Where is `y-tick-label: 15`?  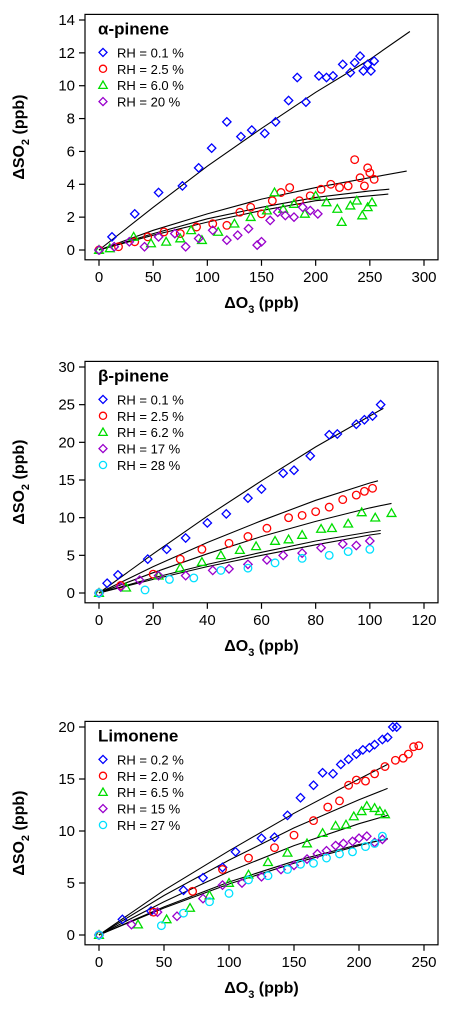
y-tick-label: 15 is located at coordinates (66, 779).